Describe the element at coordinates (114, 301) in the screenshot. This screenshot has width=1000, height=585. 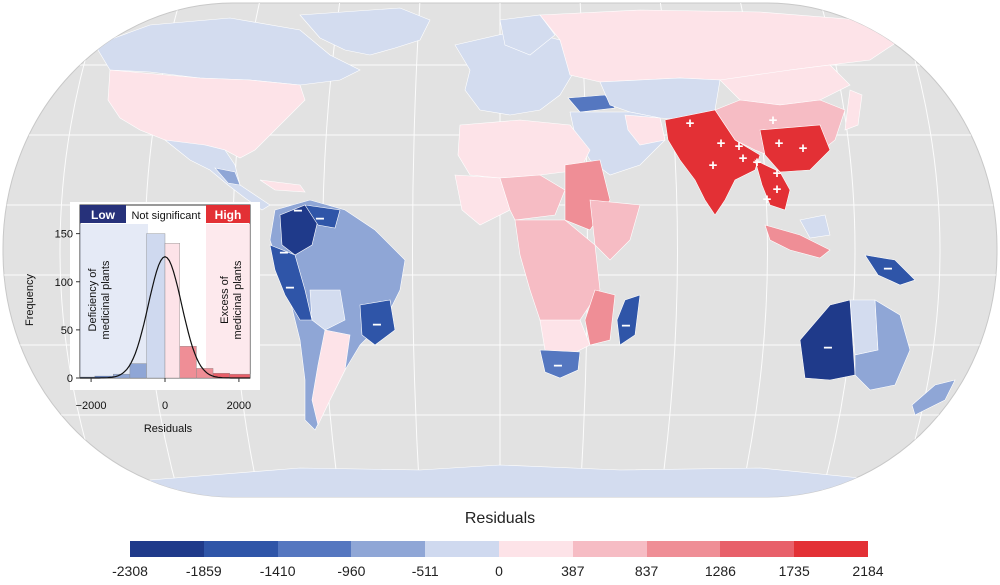
I see `inset-low-region` at that location.